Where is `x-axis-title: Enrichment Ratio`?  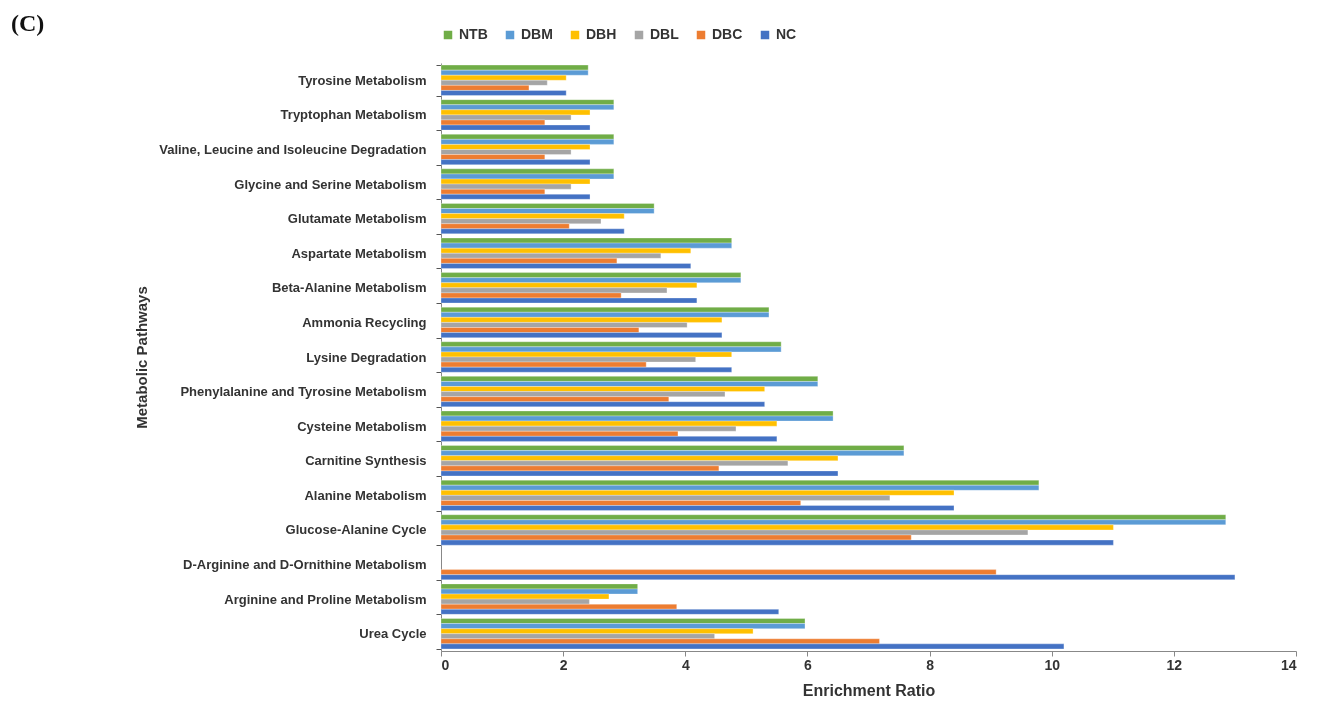 x-axis-title: Enrichment Ratio is located at coordinates (869, 690).